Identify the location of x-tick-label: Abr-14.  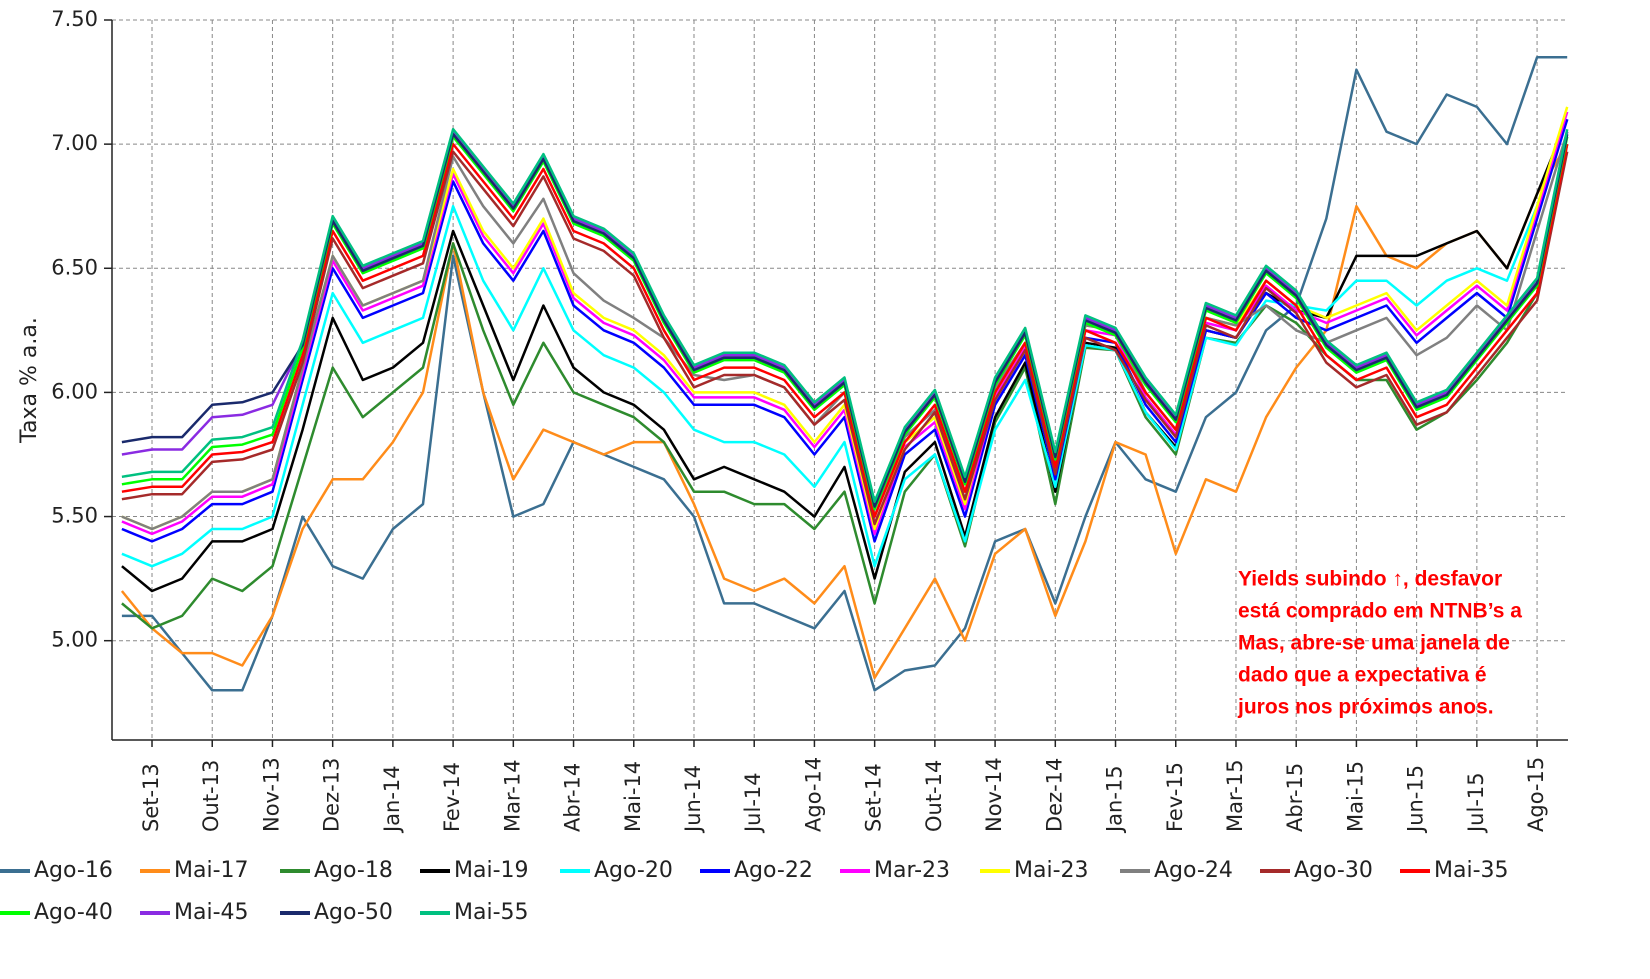
(573, 797).